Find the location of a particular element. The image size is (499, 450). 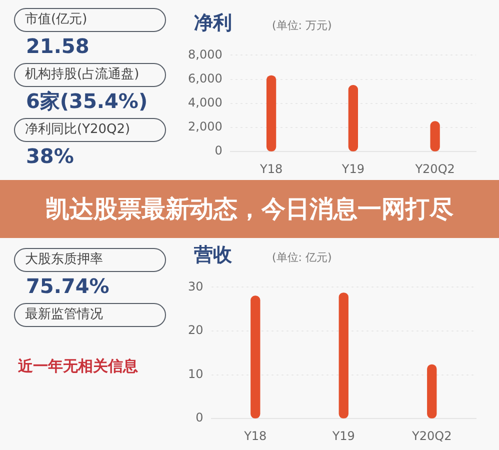

chart-subtitle: (单位: 亿元) is located at coordinates (302, 257).